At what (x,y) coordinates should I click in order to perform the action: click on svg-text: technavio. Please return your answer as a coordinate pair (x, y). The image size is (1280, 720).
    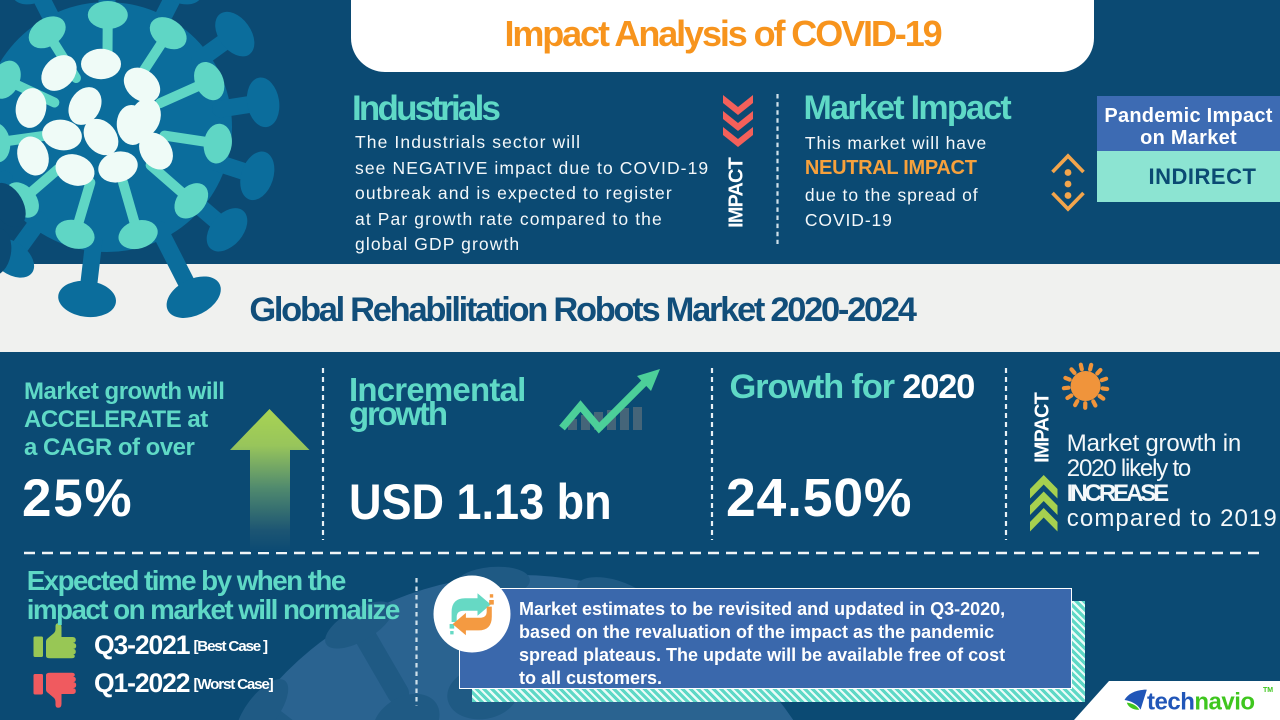
    Looking at the image, I should click on (1201, 702).